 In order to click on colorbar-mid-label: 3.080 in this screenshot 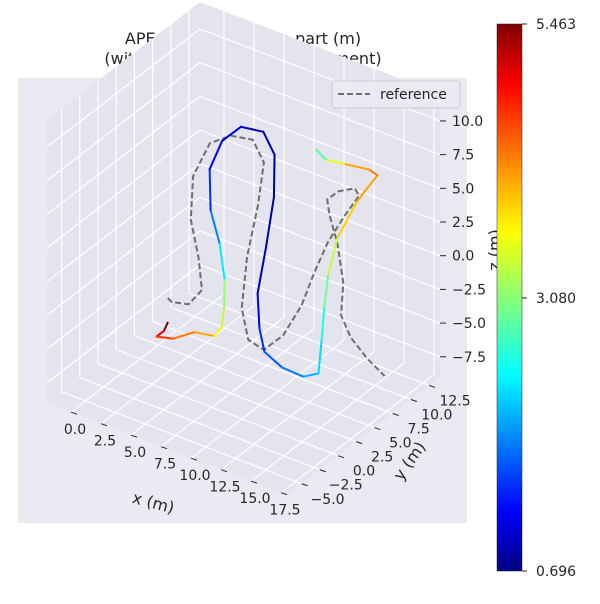, I will do `click(556, 299)`.